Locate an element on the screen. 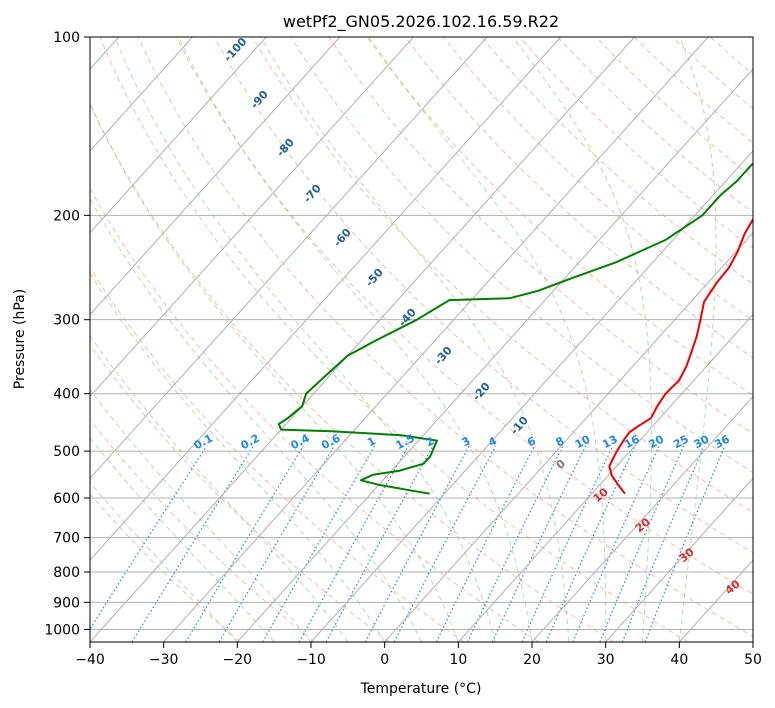 The image size is (775, 708). x-axis-label: Temperature (°C) is located at coordinates (421, 689).